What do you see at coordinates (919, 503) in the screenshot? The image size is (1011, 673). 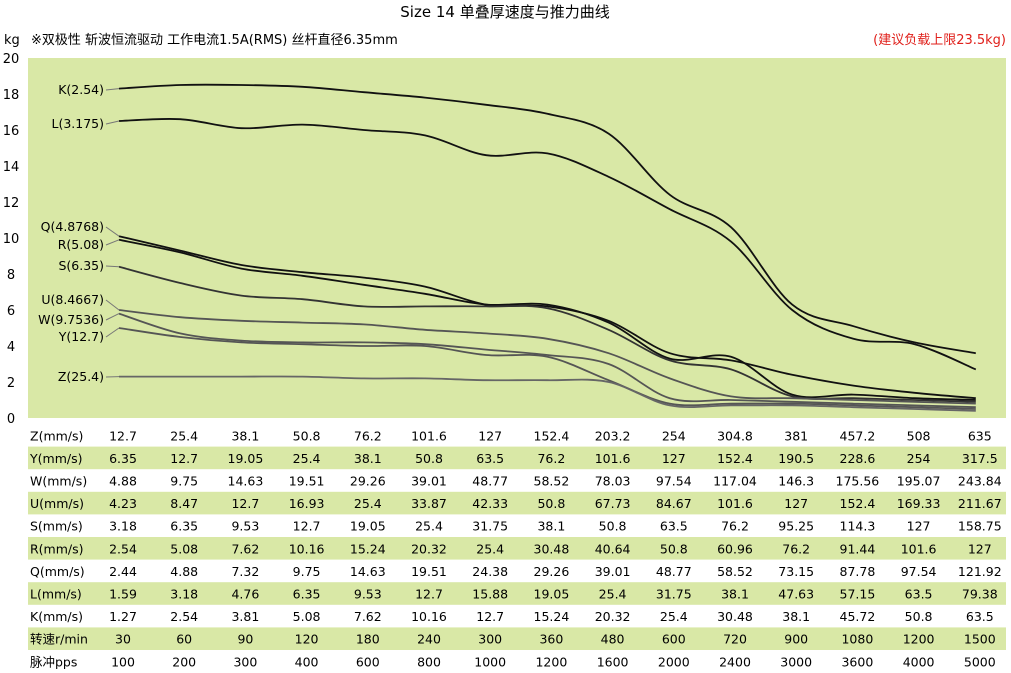 I see `table-cell: 169.33` at bounding box center [919, 503].